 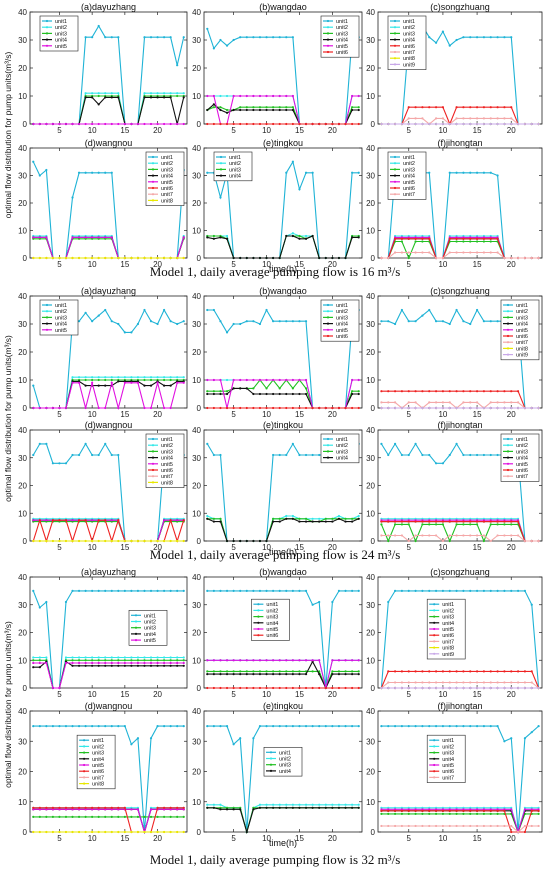 I want to click on legend-entry: unit5, so click(x=342, y=47).